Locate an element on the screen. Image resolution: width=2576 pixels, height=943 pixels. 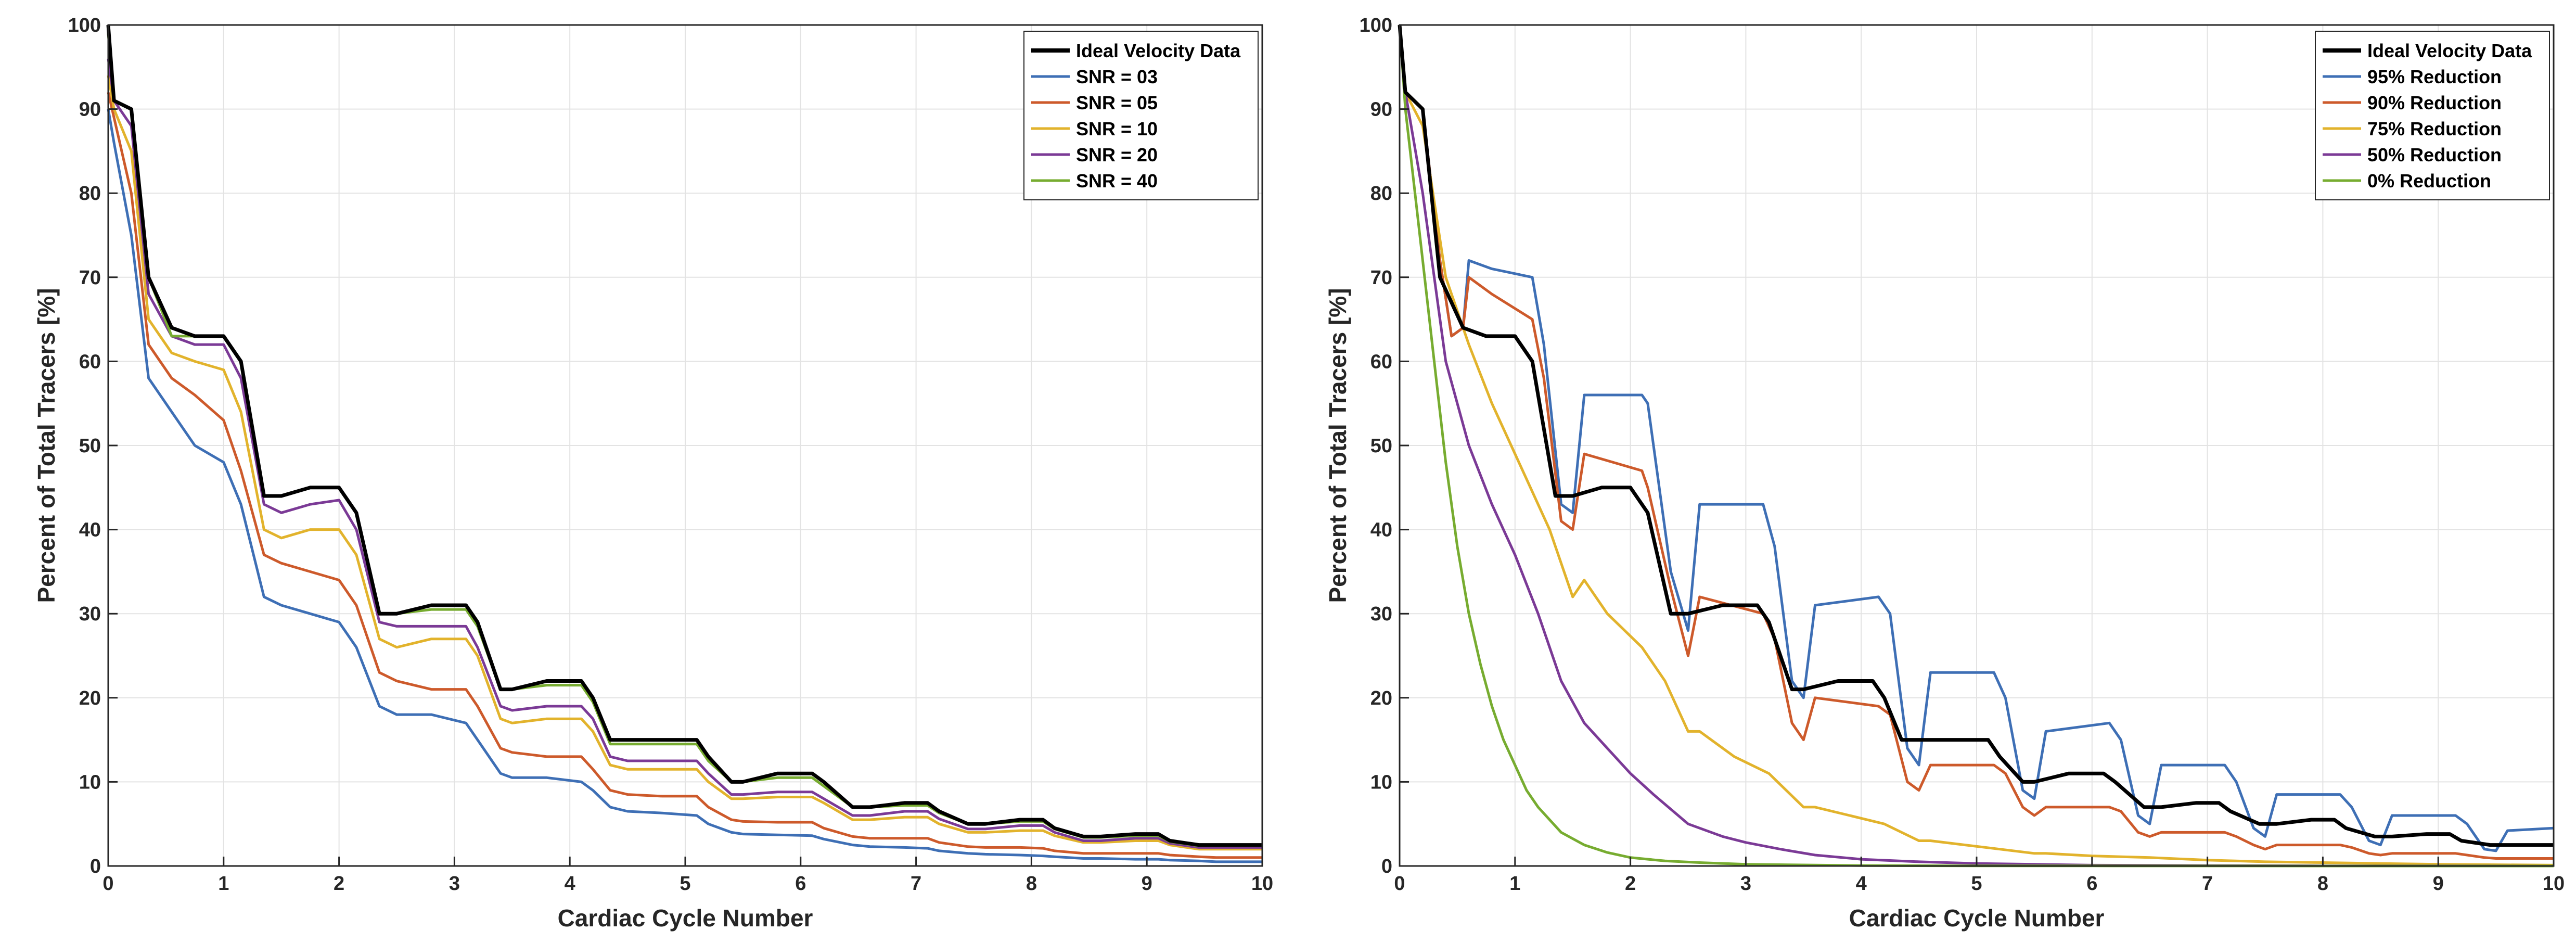
right-legend-label: 90% Reduction is located at coordinates (2434, 103).